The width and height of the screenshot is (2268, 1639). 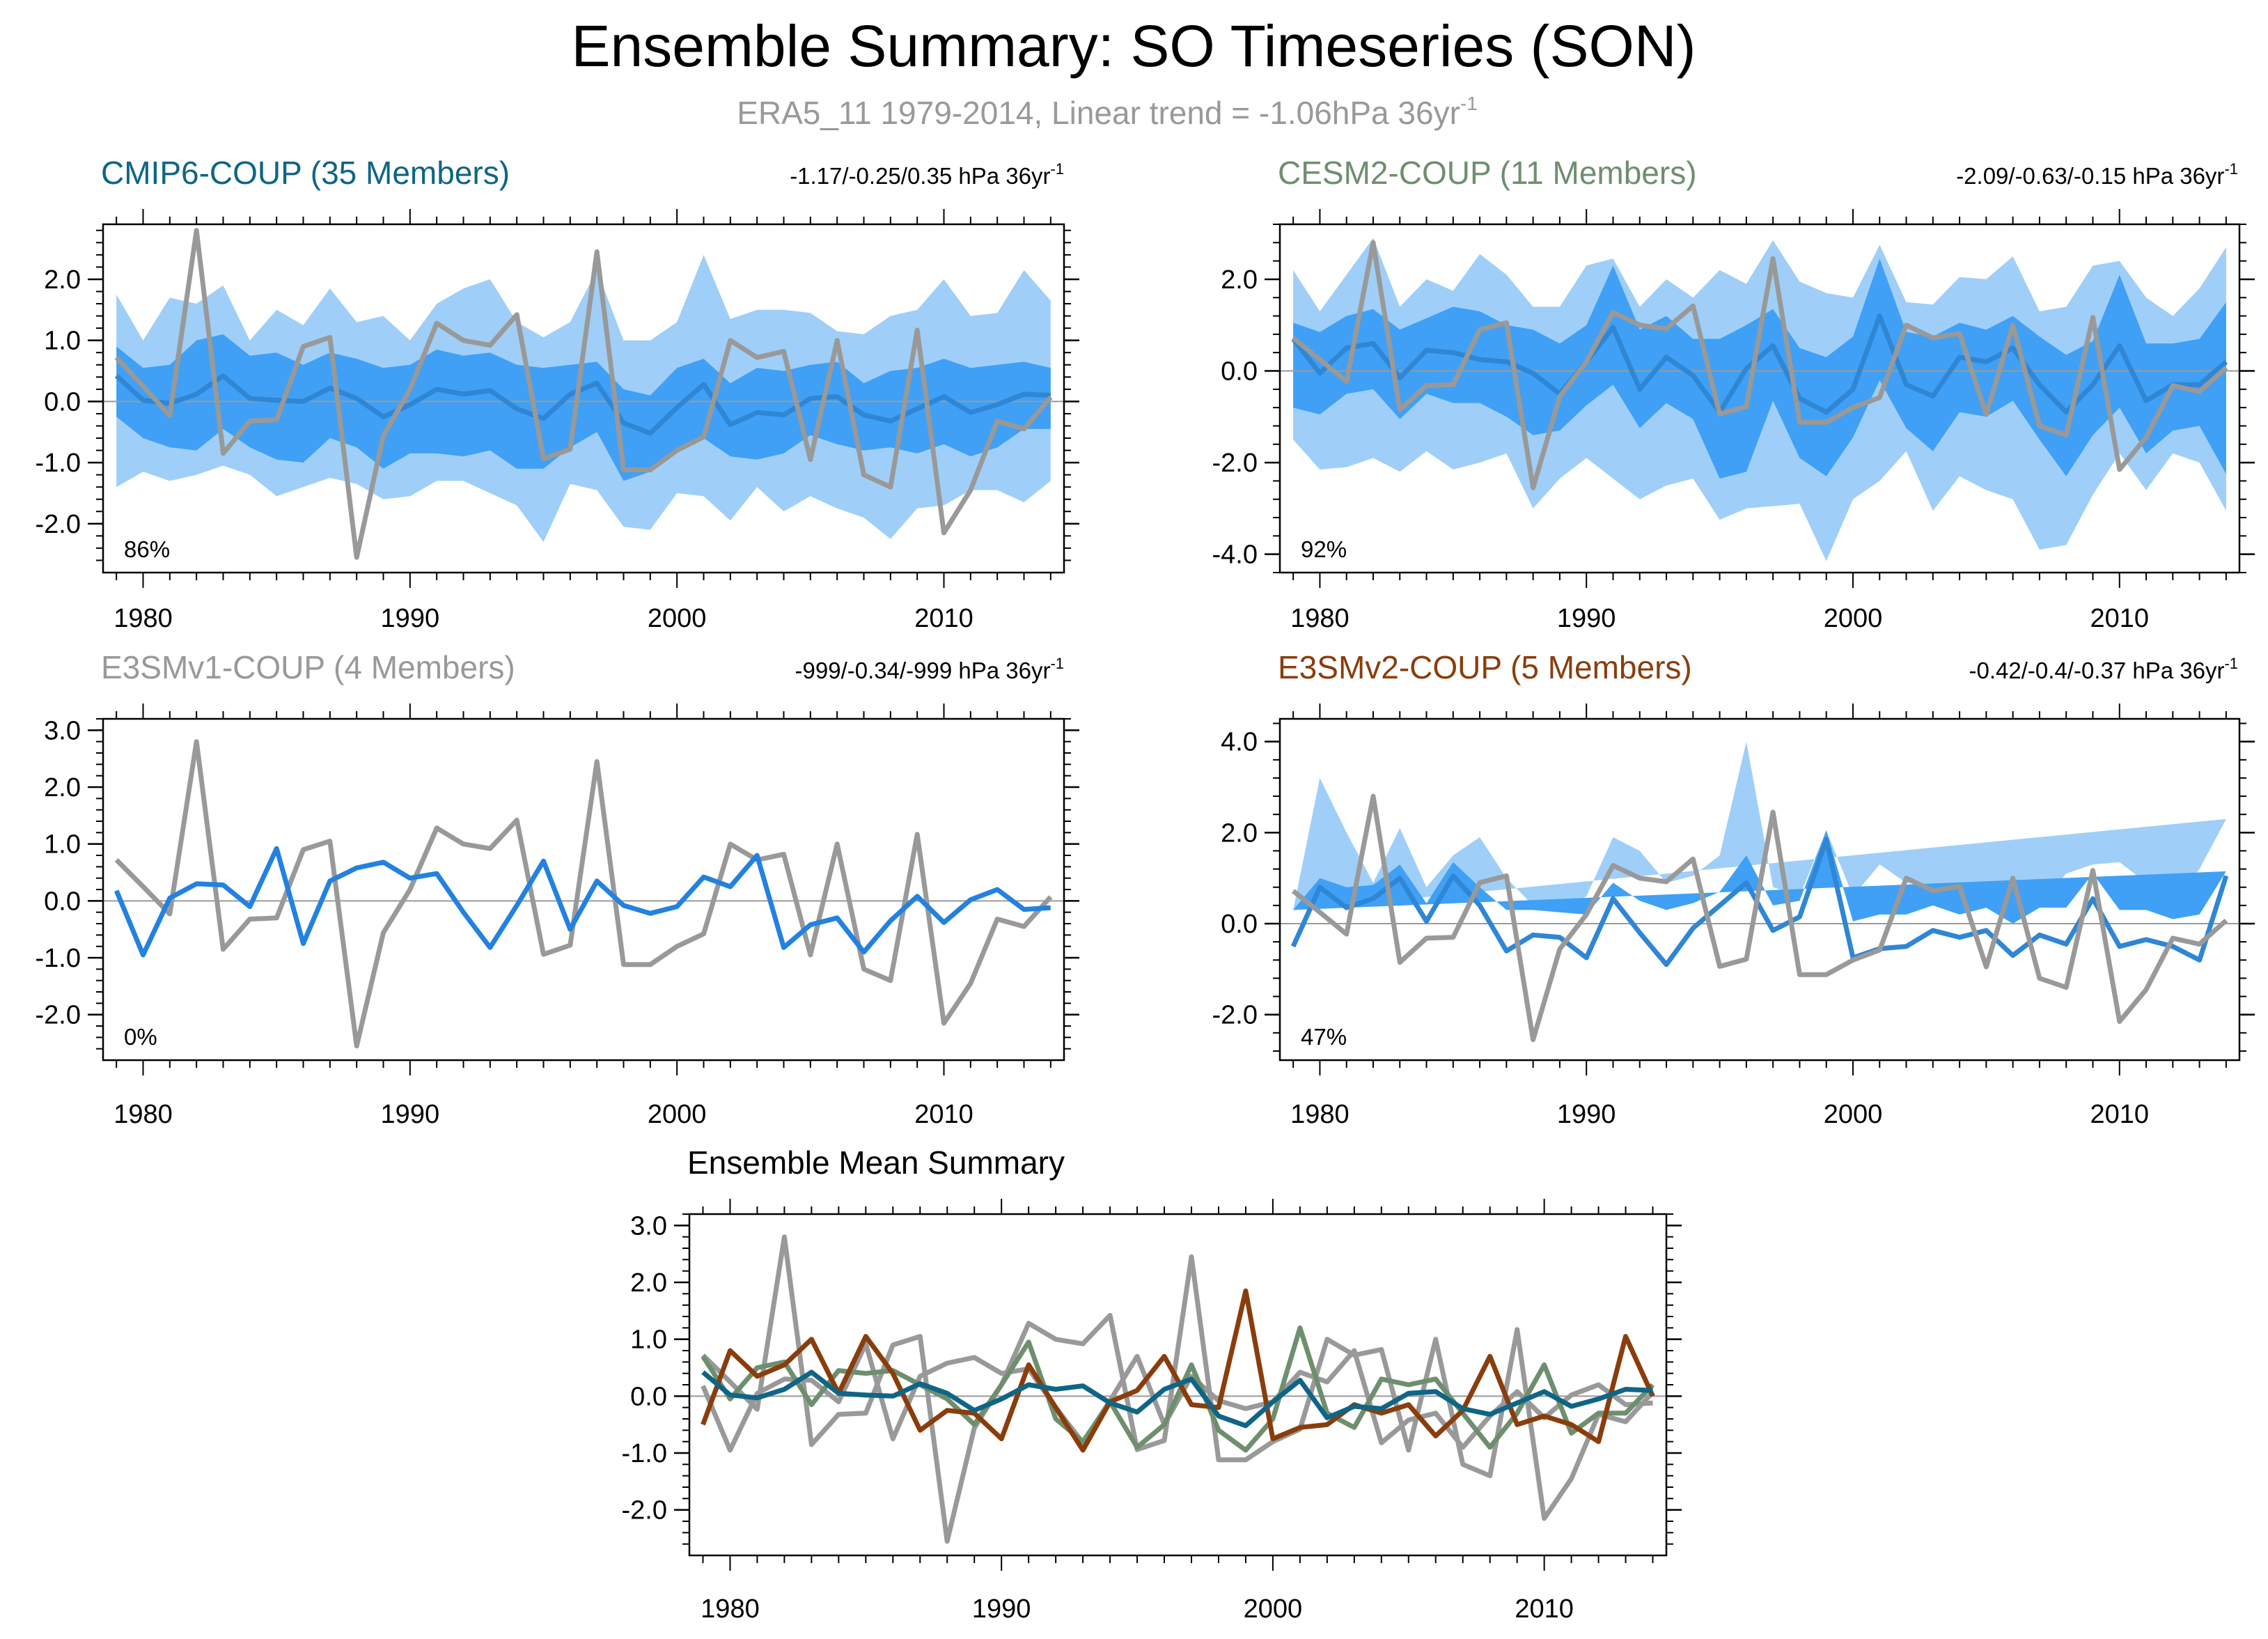 I want to click on series-line-cesm2-coup, so click(x=1178, y=1389).